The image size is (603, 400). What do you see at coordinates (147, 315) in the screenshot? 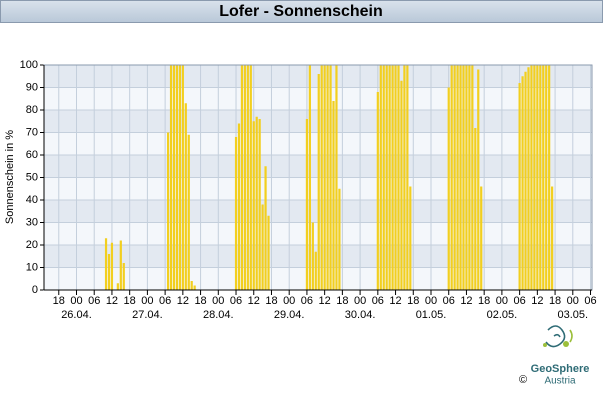
I see `date-label: 27.04.` at bounding box center [147, 315].